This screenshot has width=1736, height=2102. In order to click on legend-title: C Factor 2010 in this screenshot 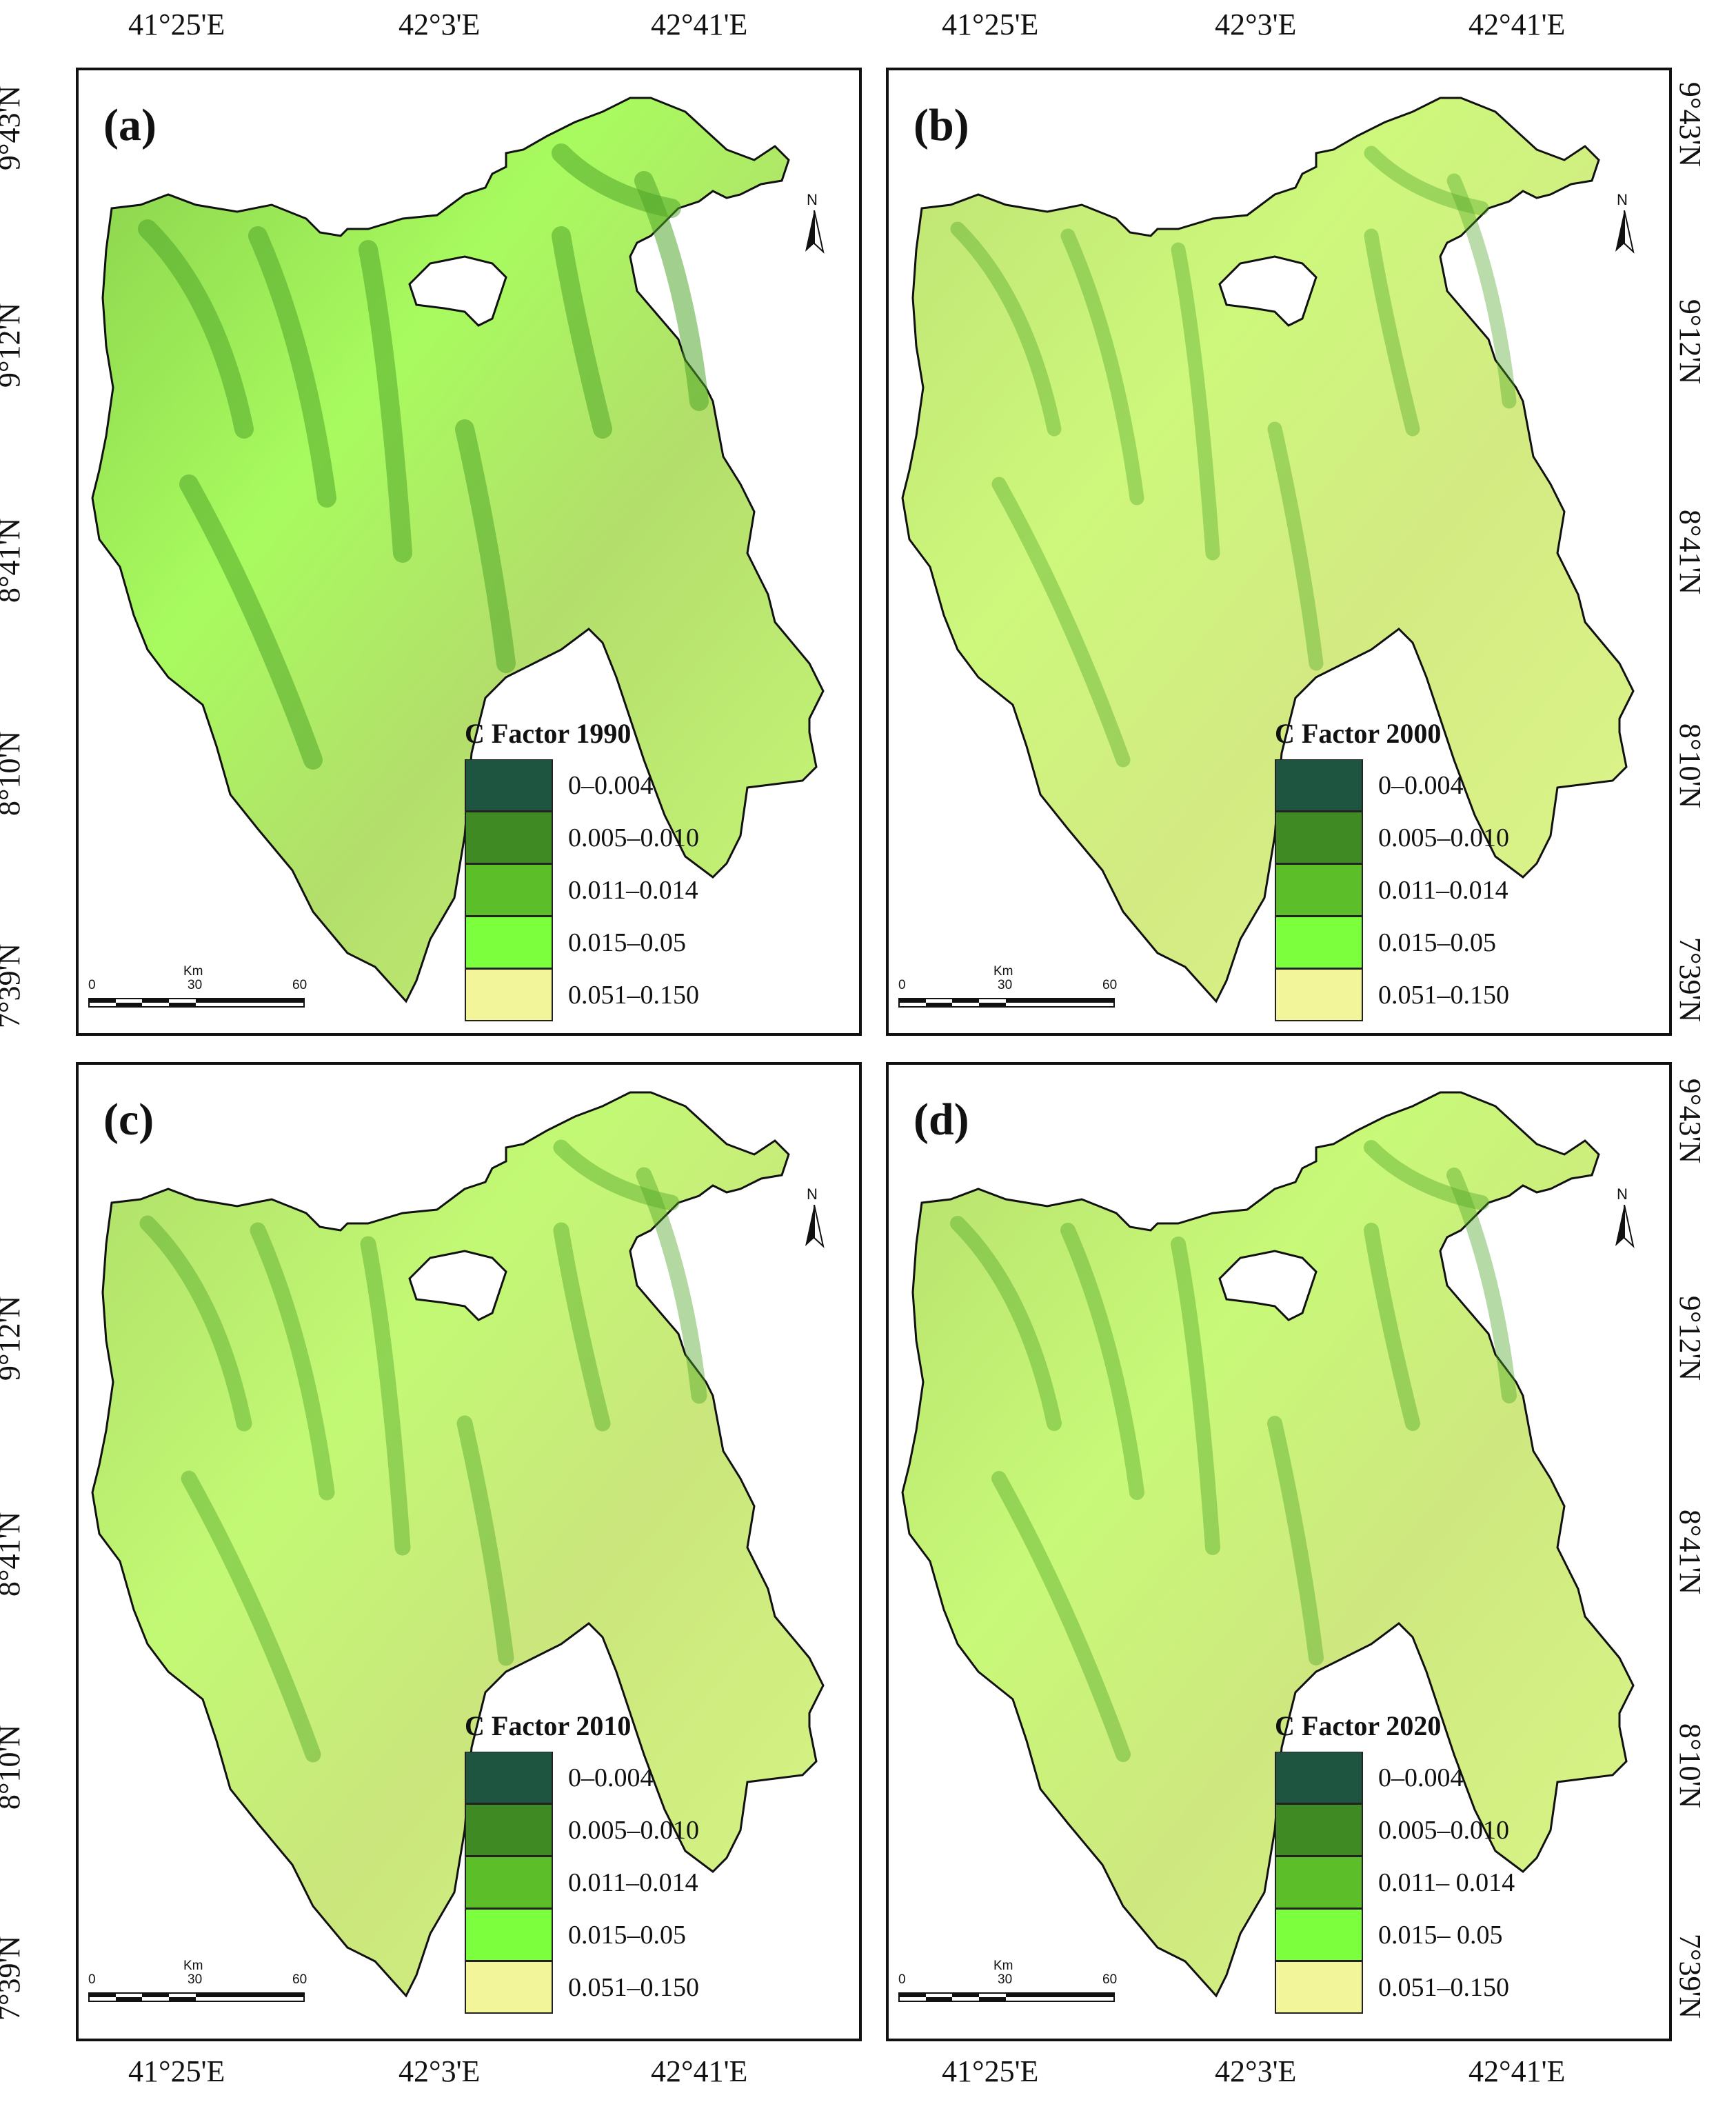, I will do `click(548, 1725)`.